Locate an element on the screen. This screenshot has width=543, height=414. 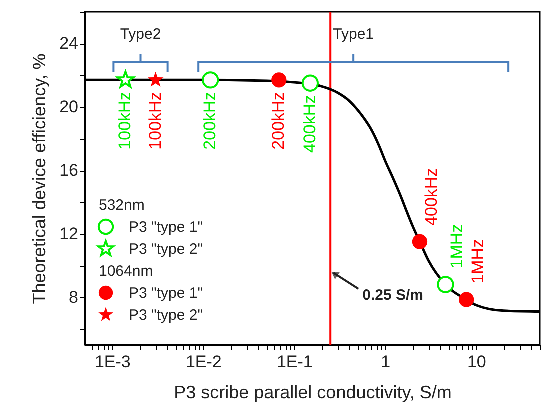
x-tick-label: 10 is located at coordinates (476, 362).